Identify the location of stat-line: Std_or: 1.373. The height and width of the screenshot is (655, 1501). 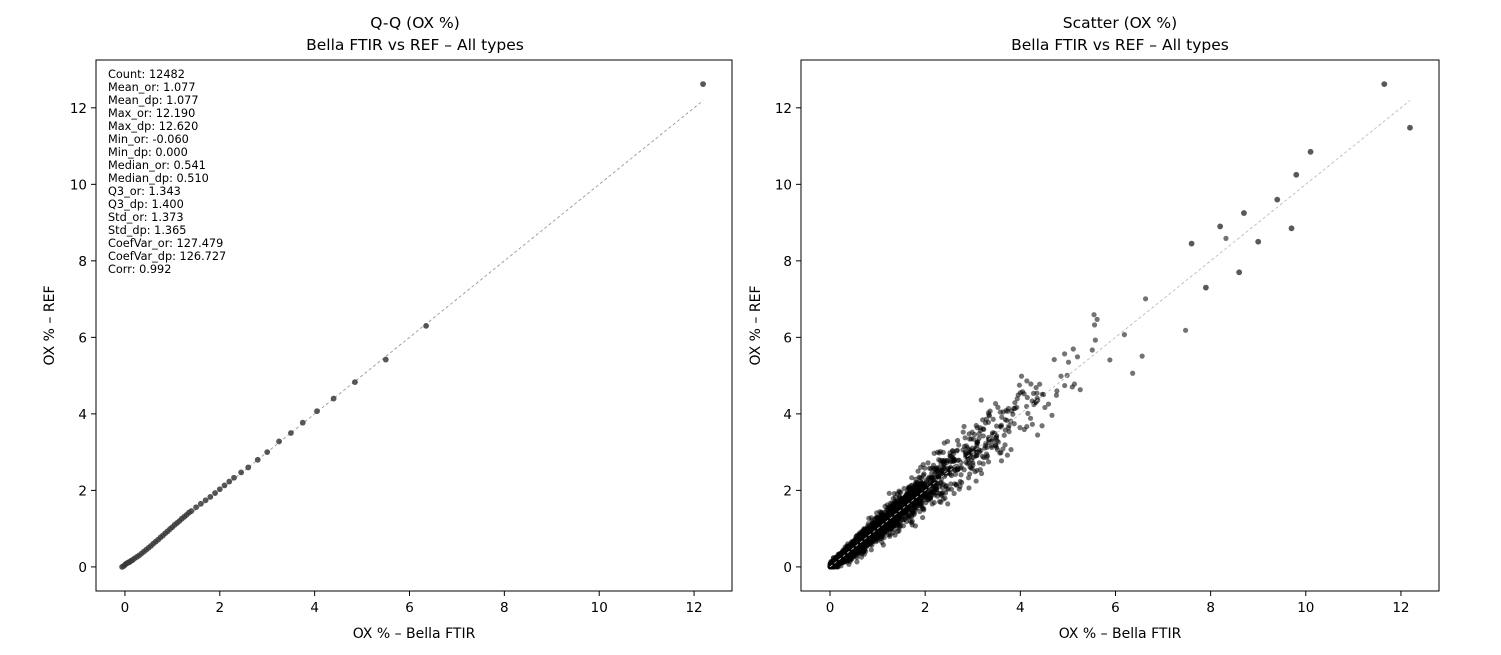
(146, 217).